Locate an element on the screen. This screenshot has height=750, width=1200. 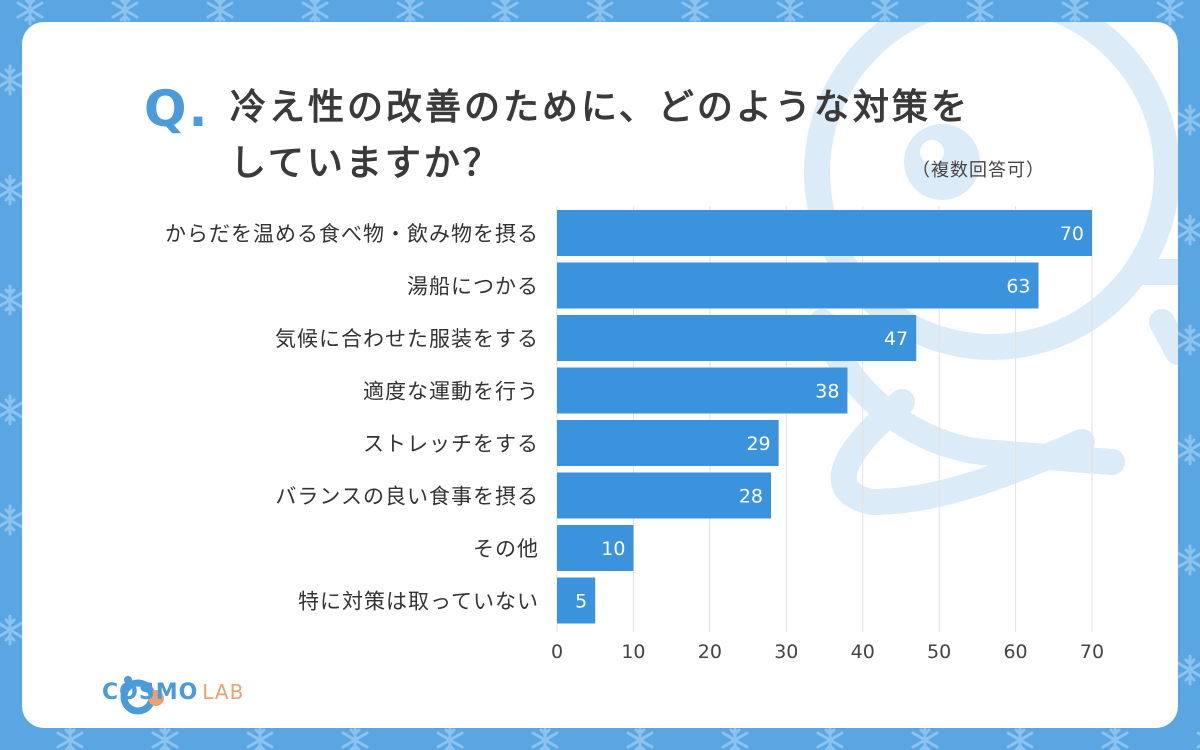
logo-cosmo: COSMO is located at coordinates (150, 692).